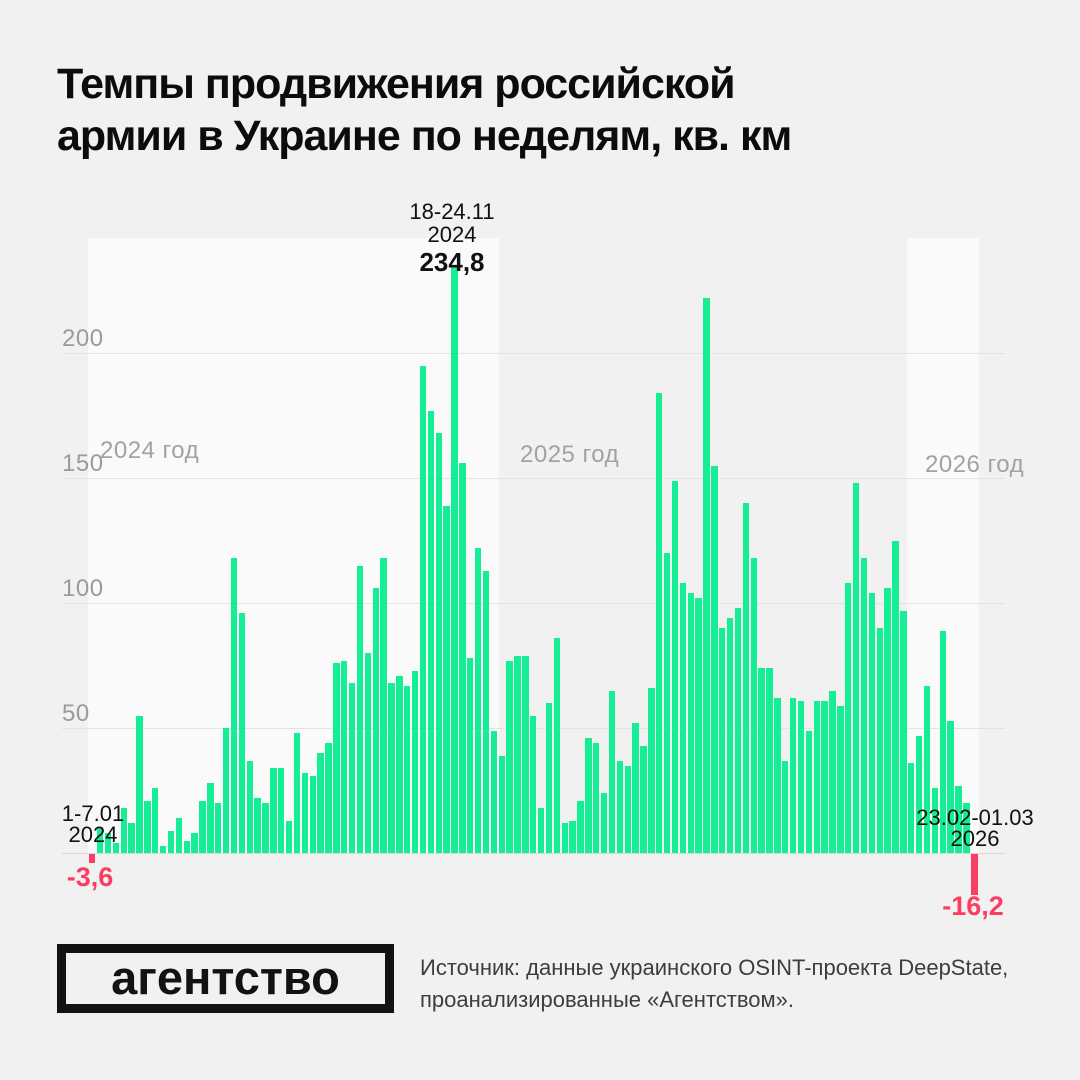 This screenshot has height=1080, width=1080. What do you see at coordinates (90, 877) in the screenshot?
I see `first-week-value: -3,6` at bounding box center [90, 877].